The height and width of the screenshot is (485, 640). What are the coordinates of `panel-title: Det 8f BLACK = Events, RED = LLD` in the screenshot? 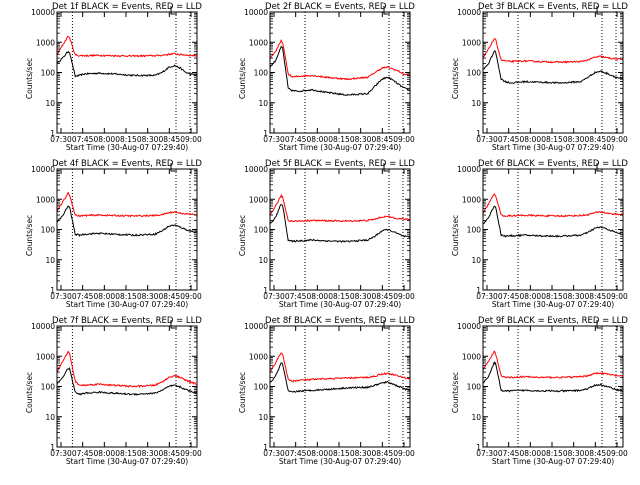 It's located at (340, 321).